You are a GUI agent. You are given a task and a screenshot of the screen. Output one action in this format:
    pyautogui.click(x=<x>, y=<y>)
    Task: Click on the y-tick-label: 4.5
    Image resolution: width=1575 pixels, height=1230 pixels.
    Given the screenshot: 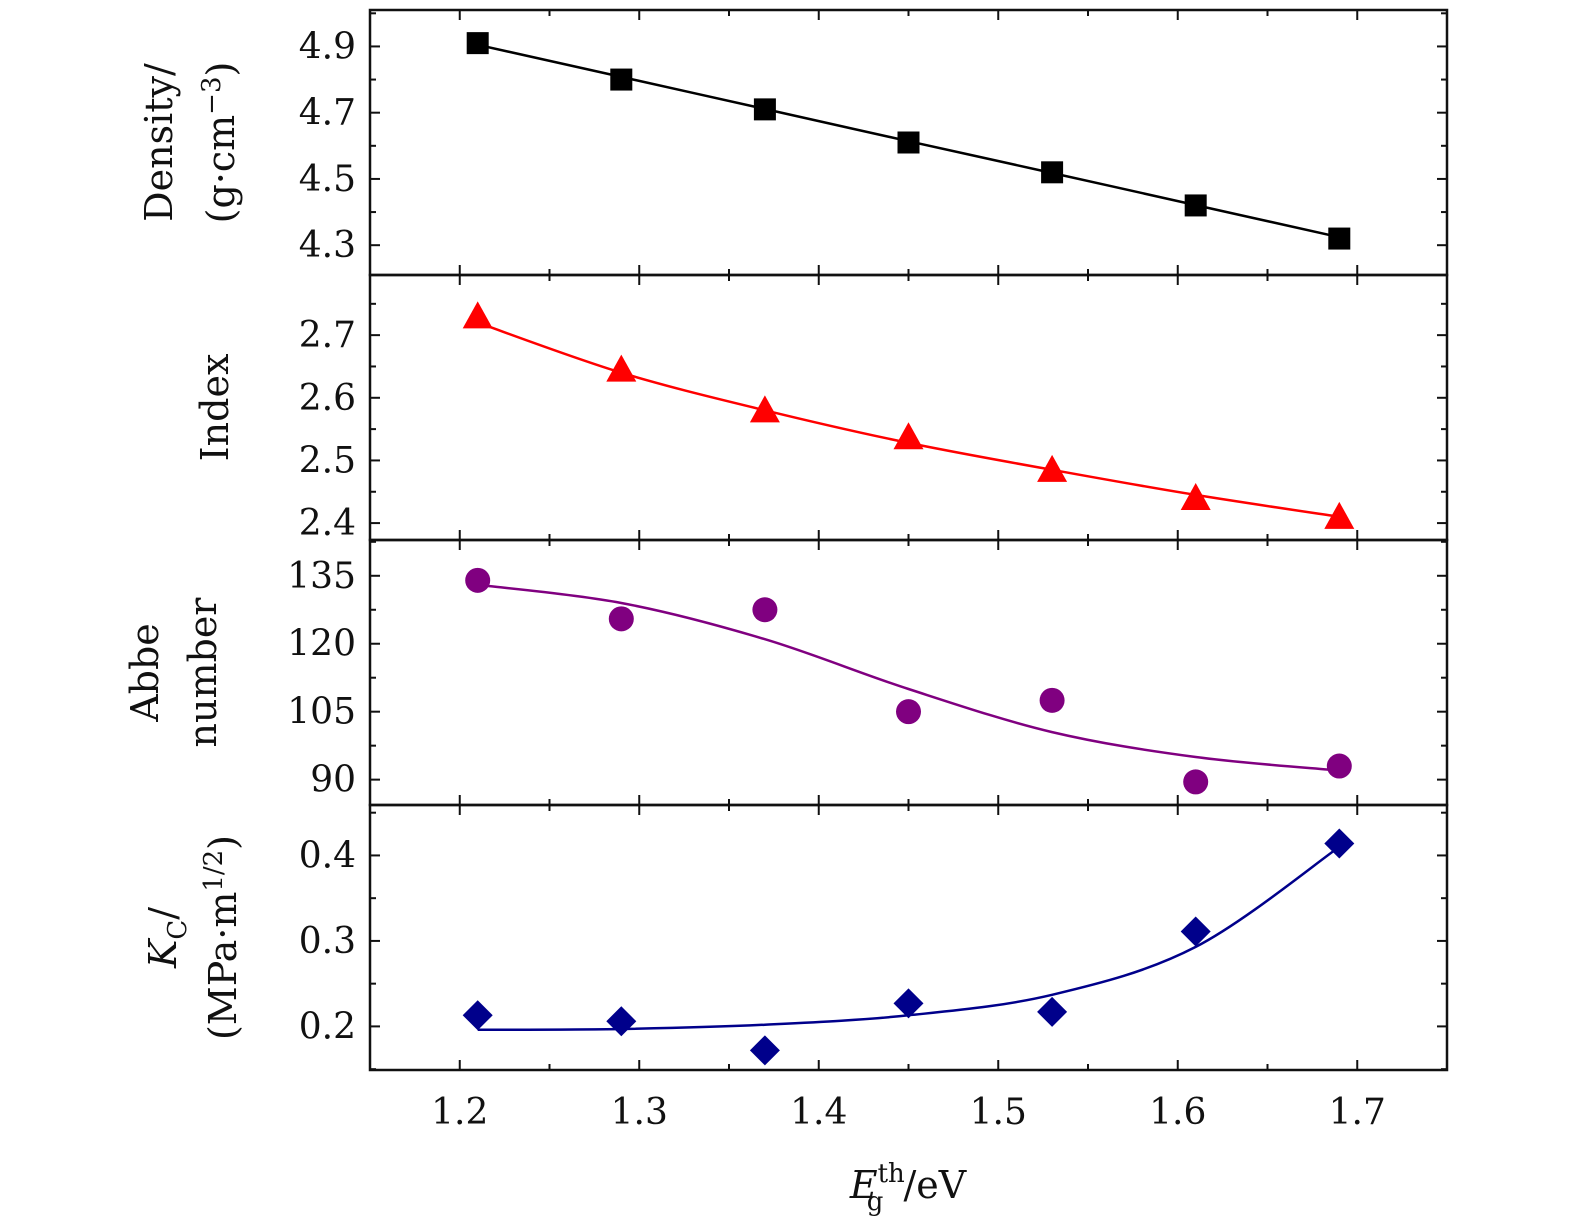 What is the action you would take?
    pyautogui.click(x=327, y=179)
    